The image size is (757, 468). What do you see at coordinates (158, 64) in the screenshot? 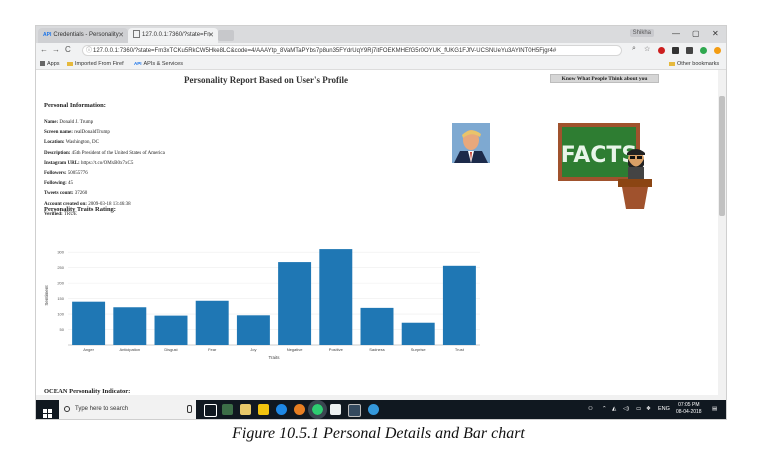
I see `bookmark-apis: API APIs & Services` at bounding box center [158, 64].